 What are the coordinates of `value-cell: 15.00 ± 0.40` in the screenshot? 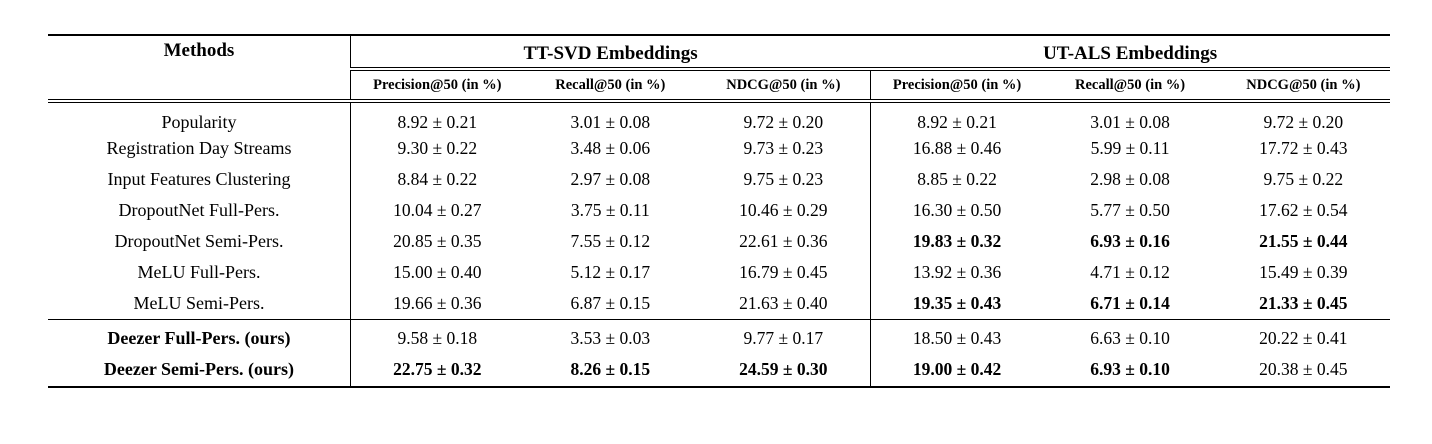 It's located at (436, 272).